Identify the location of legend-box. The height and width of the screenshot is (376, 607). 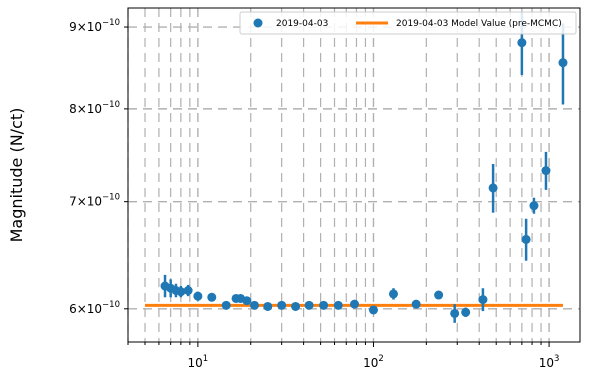
(408, 23).